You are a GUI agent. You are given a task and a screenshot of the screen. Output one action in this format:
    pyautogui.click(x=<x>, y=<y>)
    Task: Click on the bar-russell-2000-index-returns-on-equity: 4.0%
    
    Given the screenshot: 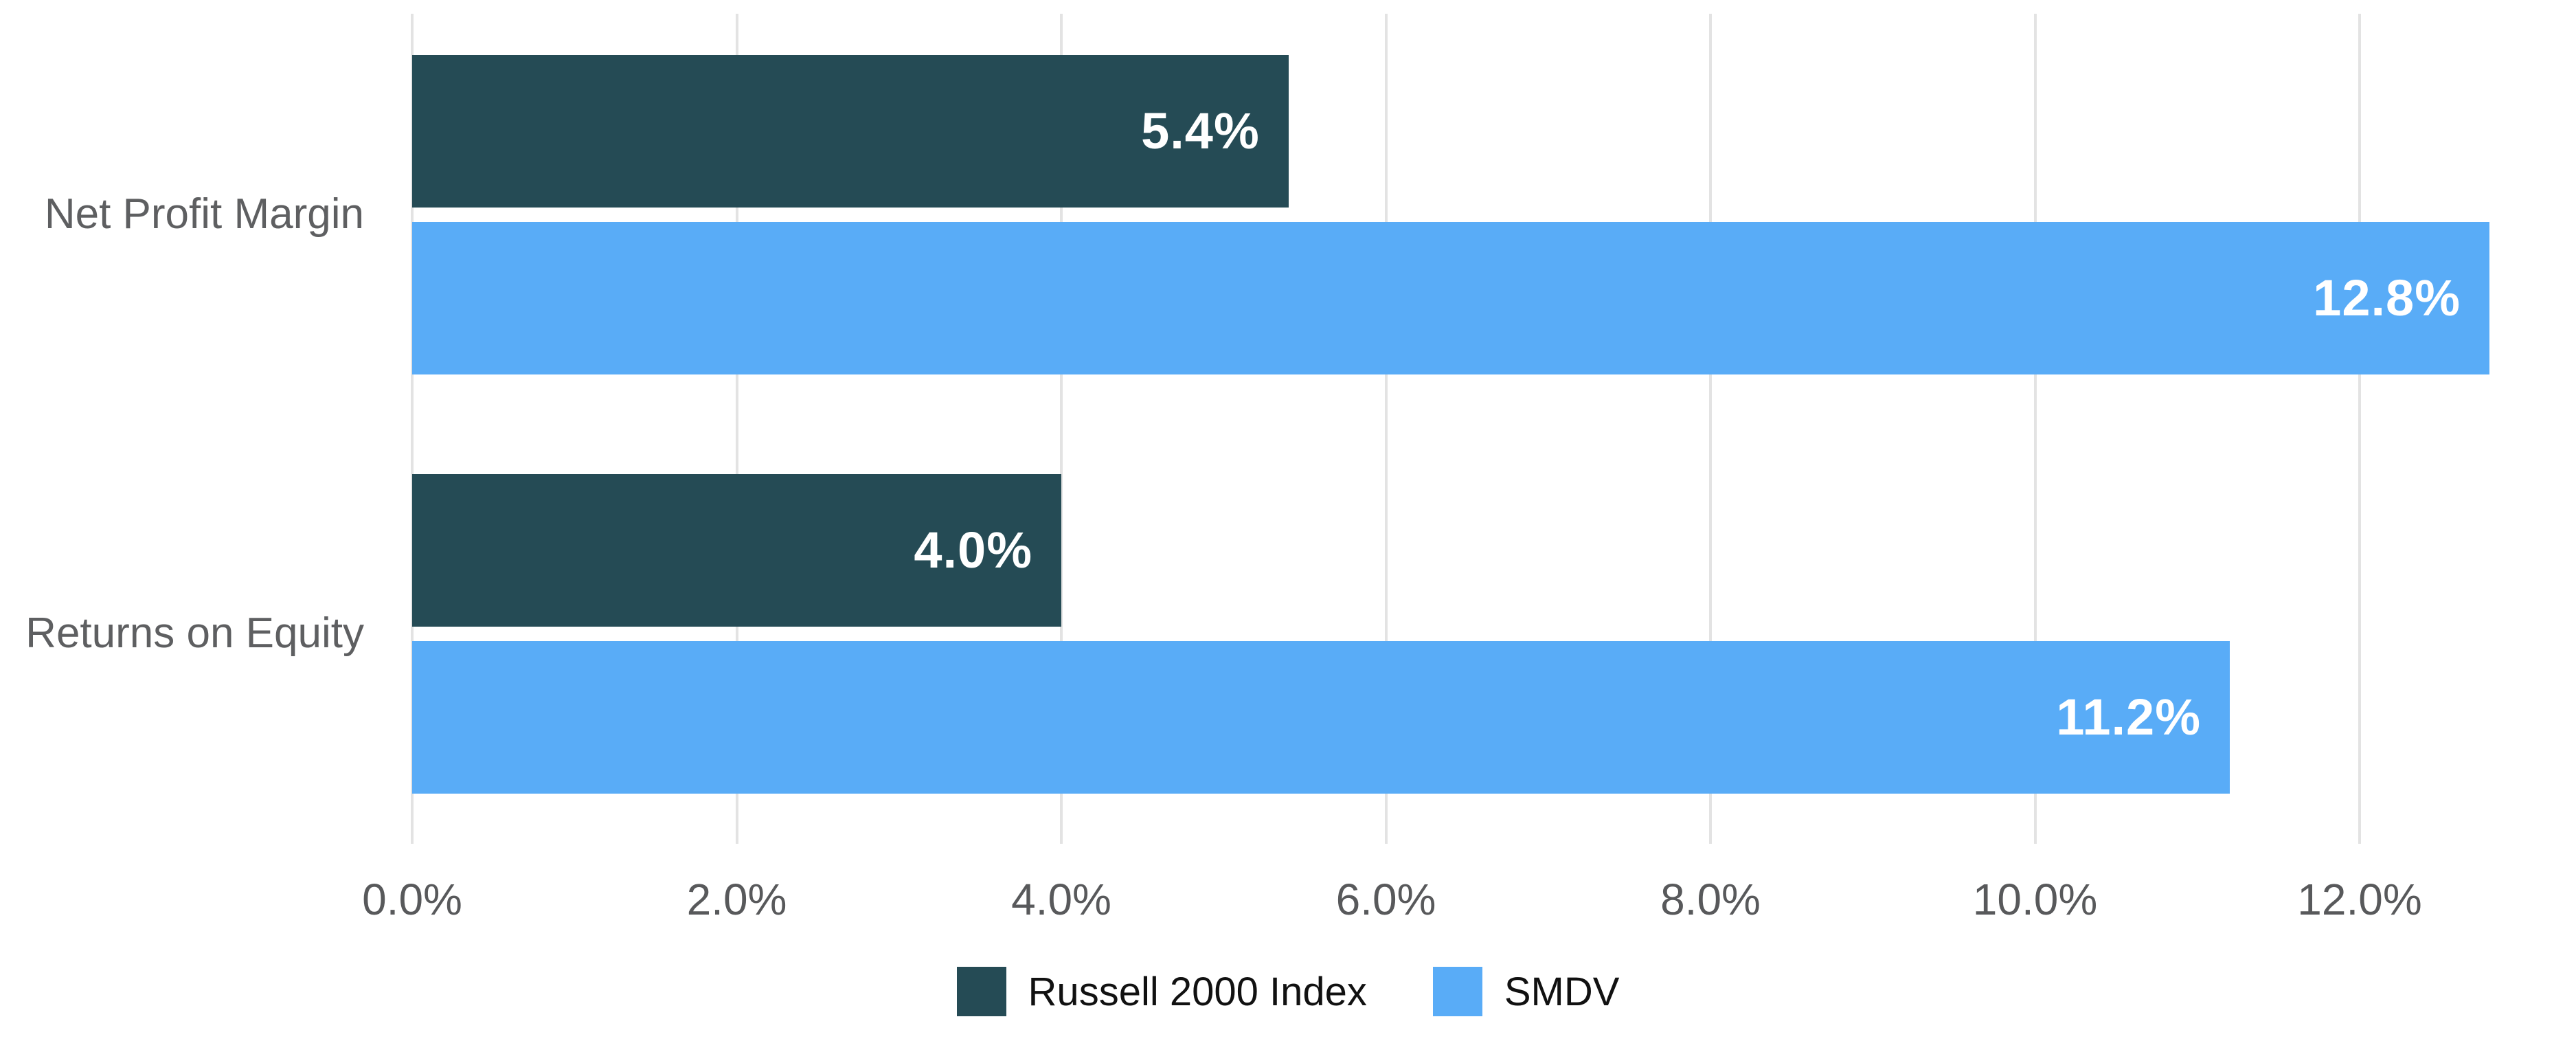 What is the action you would take?
    pyautogui.click(x=736, y=550)
    